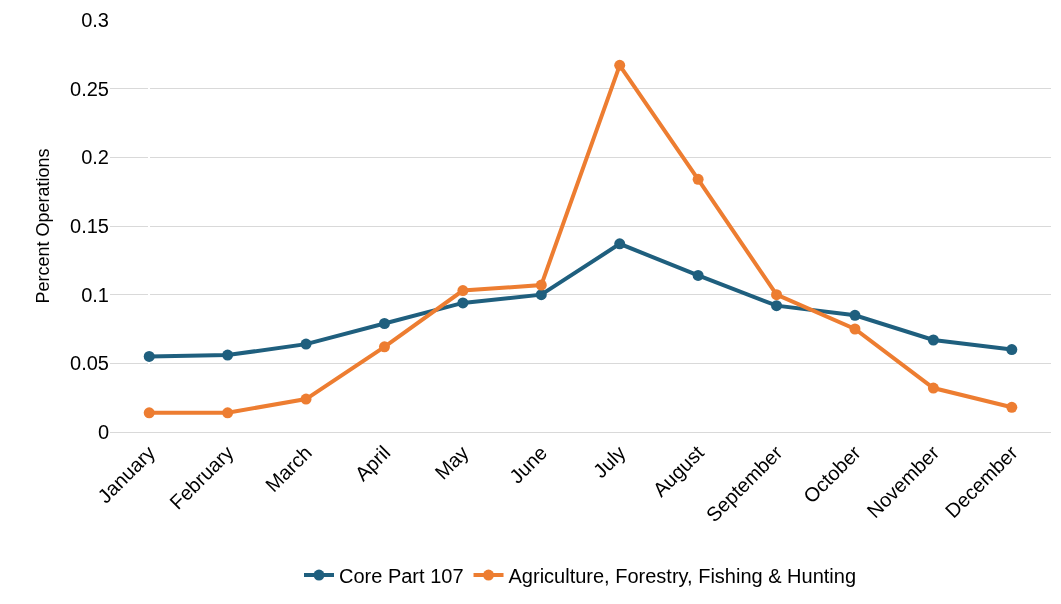 Image resolution: width=1061 pixels, height=604 pixels. What do you see at coordinates (89, 363) in the screenshot?
I see `y-tick-label: 0.05` at bounding box center [89, 363].